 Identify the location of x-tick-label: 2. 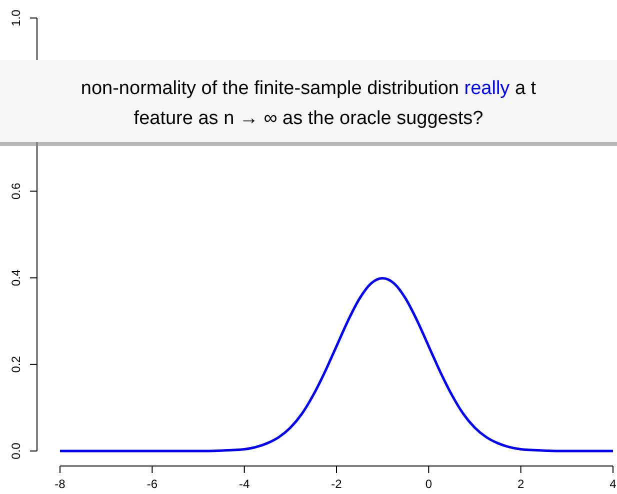
(520, 484).